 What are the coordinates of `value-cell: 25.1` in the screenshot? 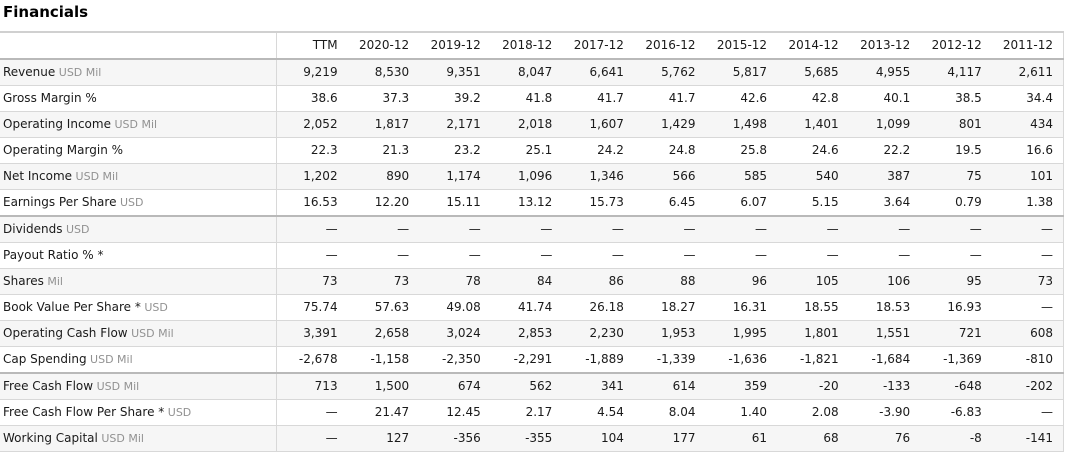 It's located at (539, 150).